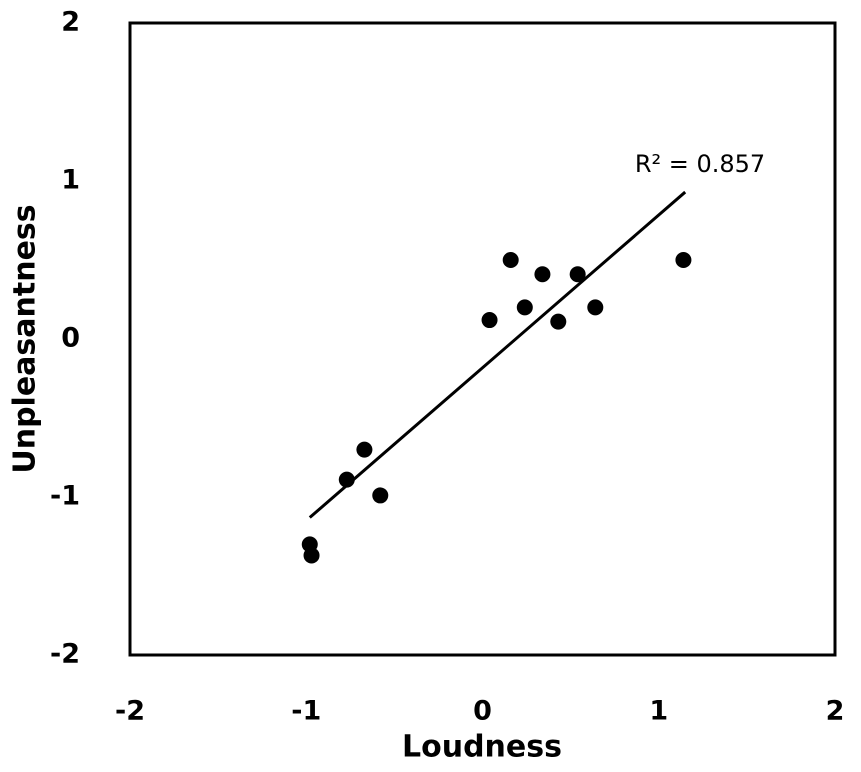 This screenshot has height=772, width=861. Describe the element at coordinates (70, 180) in the screenshot. I see `y-tick-label: 1` at that location.